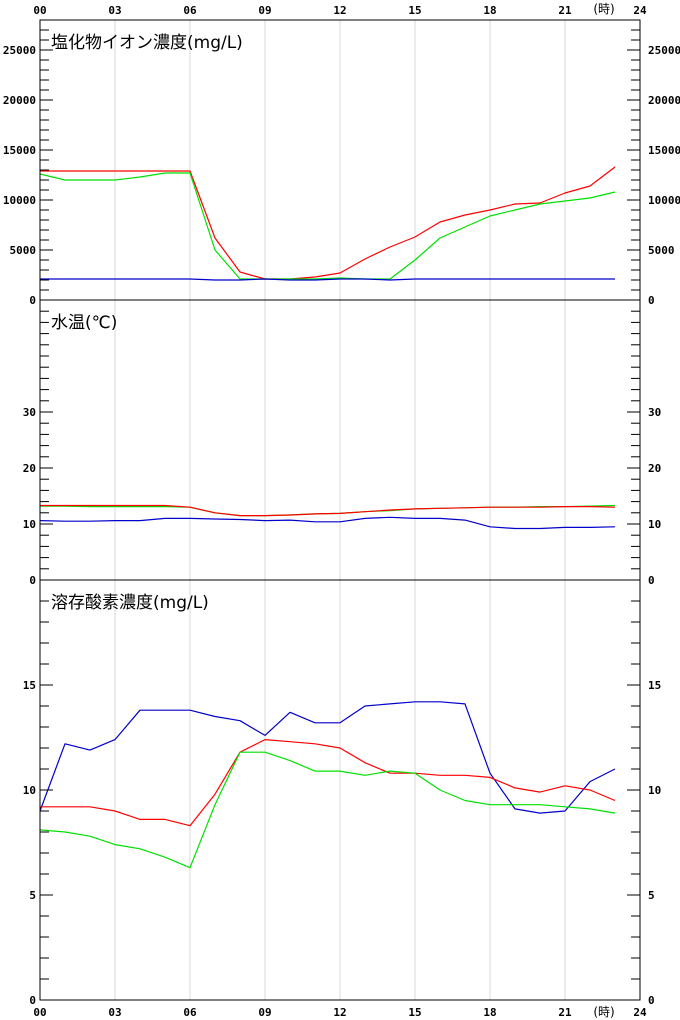  I want to click on x-tick-label-top: 12, so click(339, 10).